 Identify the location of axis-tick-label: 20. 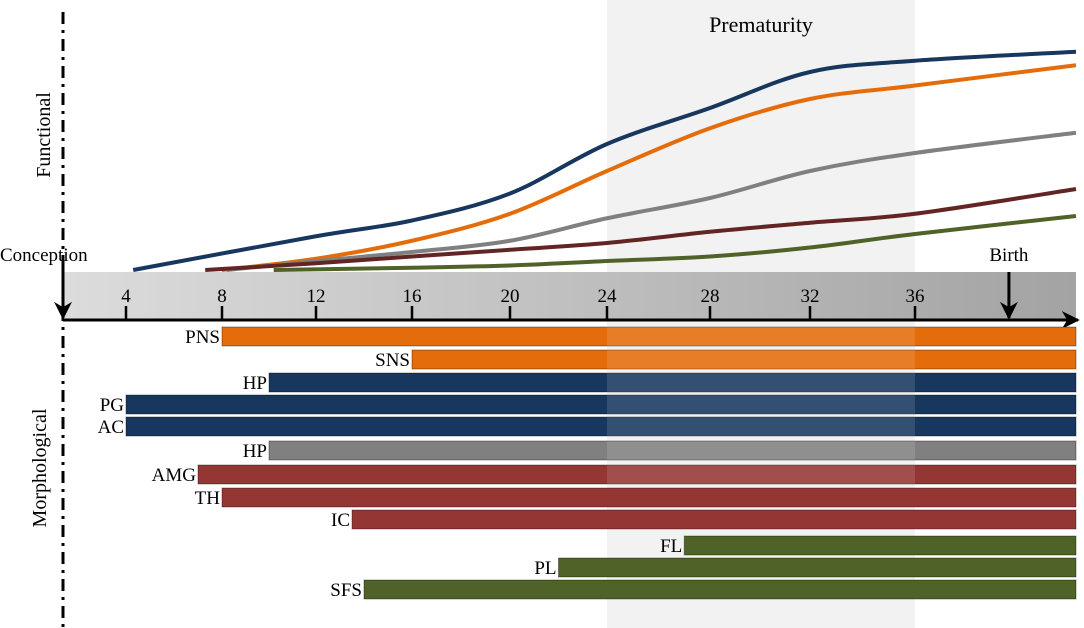
(510, 296).